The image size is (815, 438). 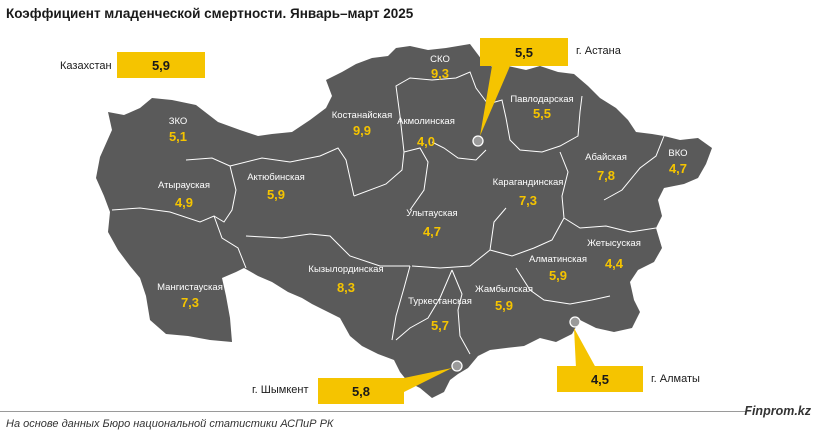 What do you see at coordinates (440, 325) in the screenshot?
I see `region-value: 5,7` at bounding box center [440, 325].